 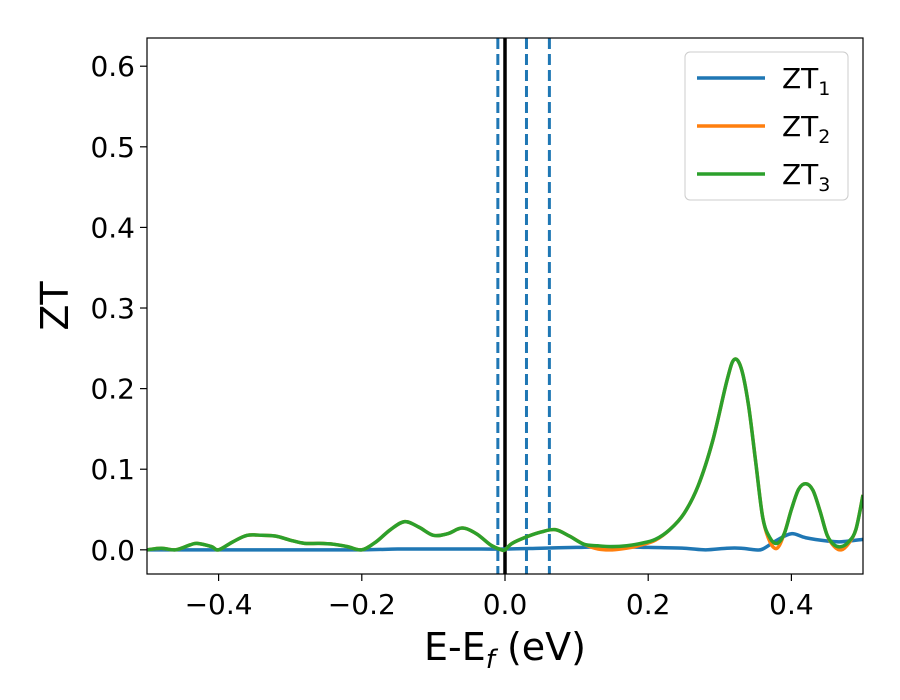 What do you see at coordinates (505, 604) in the screenshot?
I see `x-tick-label: 0.0` at bounding box center [505, 604].